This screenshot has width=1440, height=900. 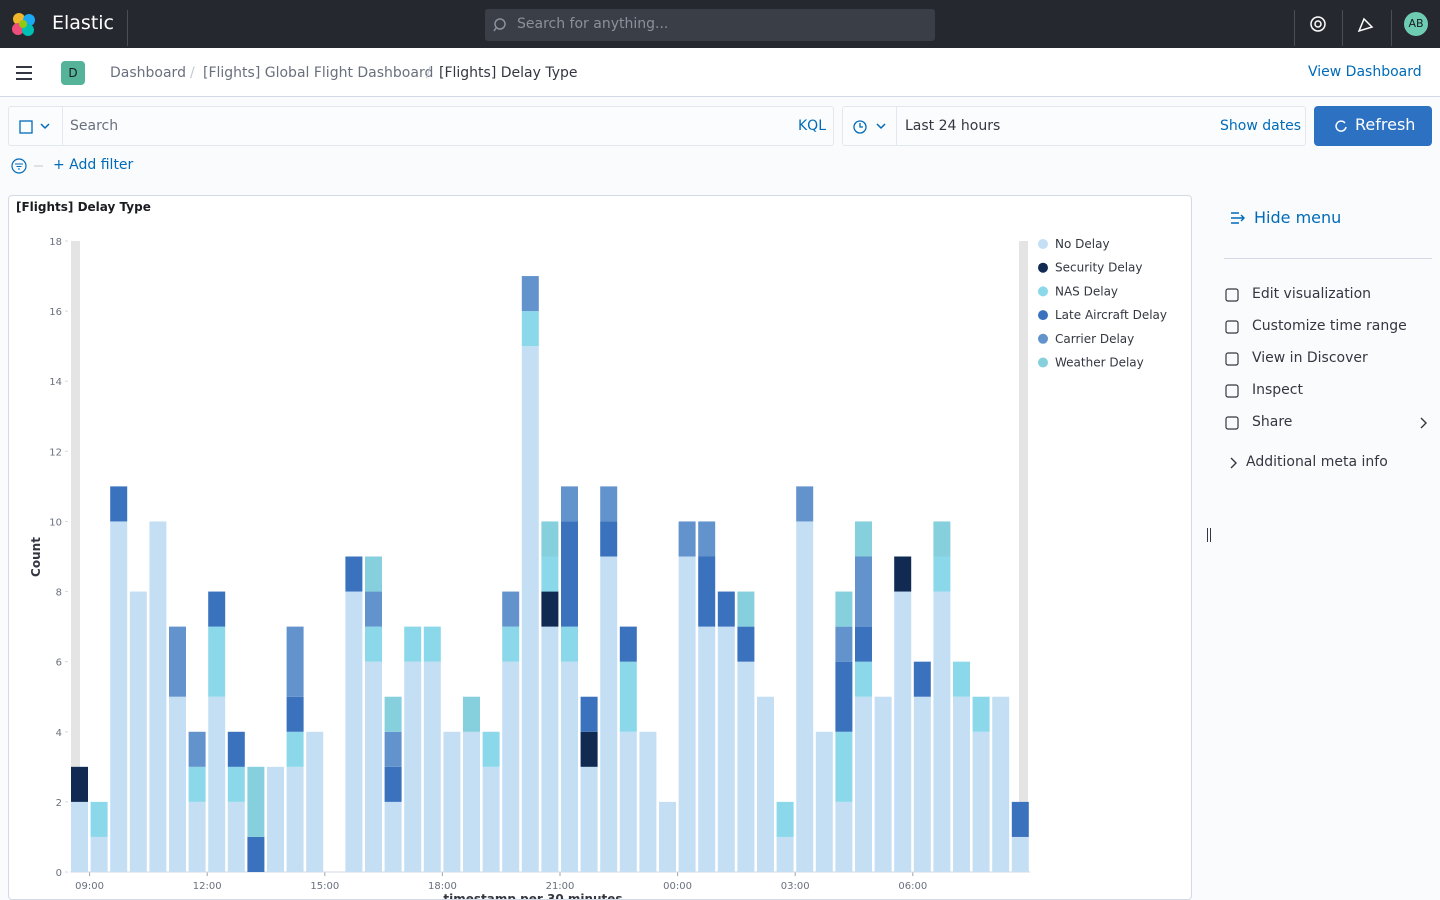 What do you see at coordinates (318, 73) in the screenshot?
I see `breadcrumb: [Flights] Global Flight Dashboard` at bounding box center [318, 73].